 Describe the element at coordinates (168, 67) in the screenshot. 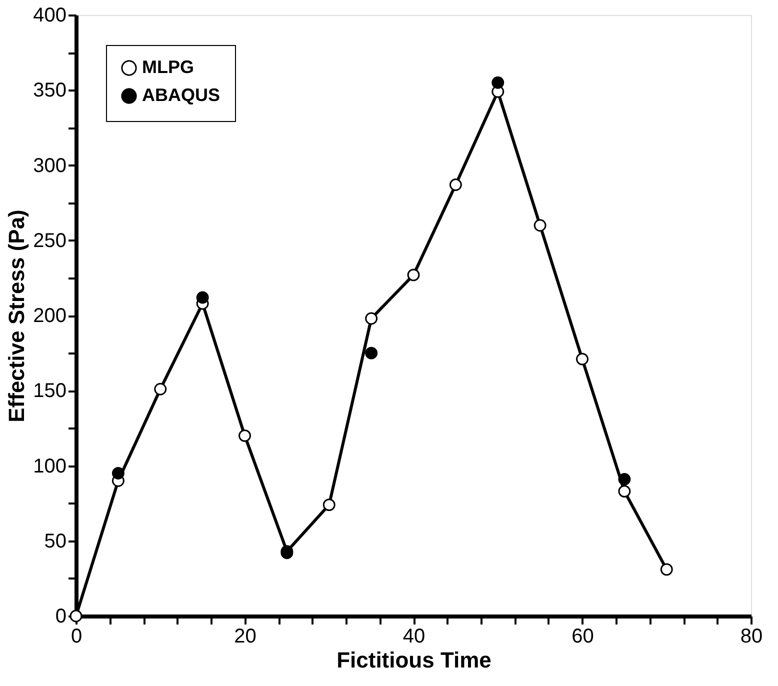

I see `legend-label: MLPG` at that location.